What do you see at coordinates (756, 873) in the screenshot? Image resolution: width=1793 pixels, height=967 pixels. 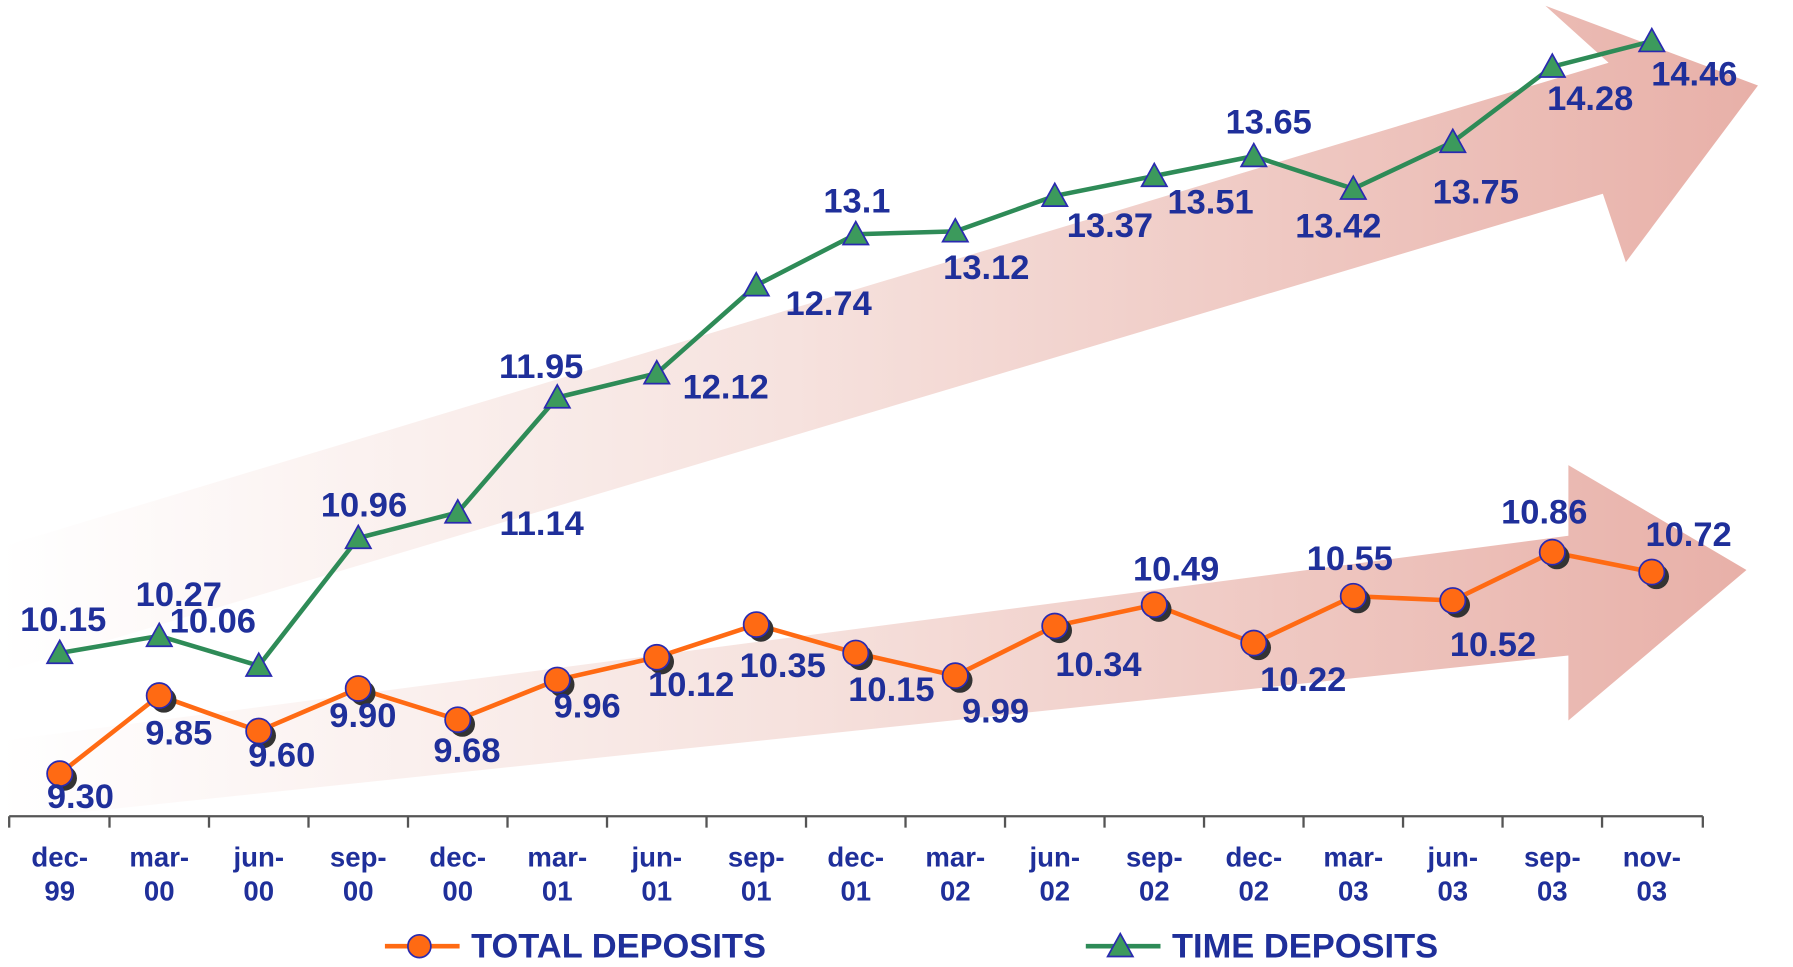 I see `x-tick-label: sep- 01` at bounding box center [756, 873].